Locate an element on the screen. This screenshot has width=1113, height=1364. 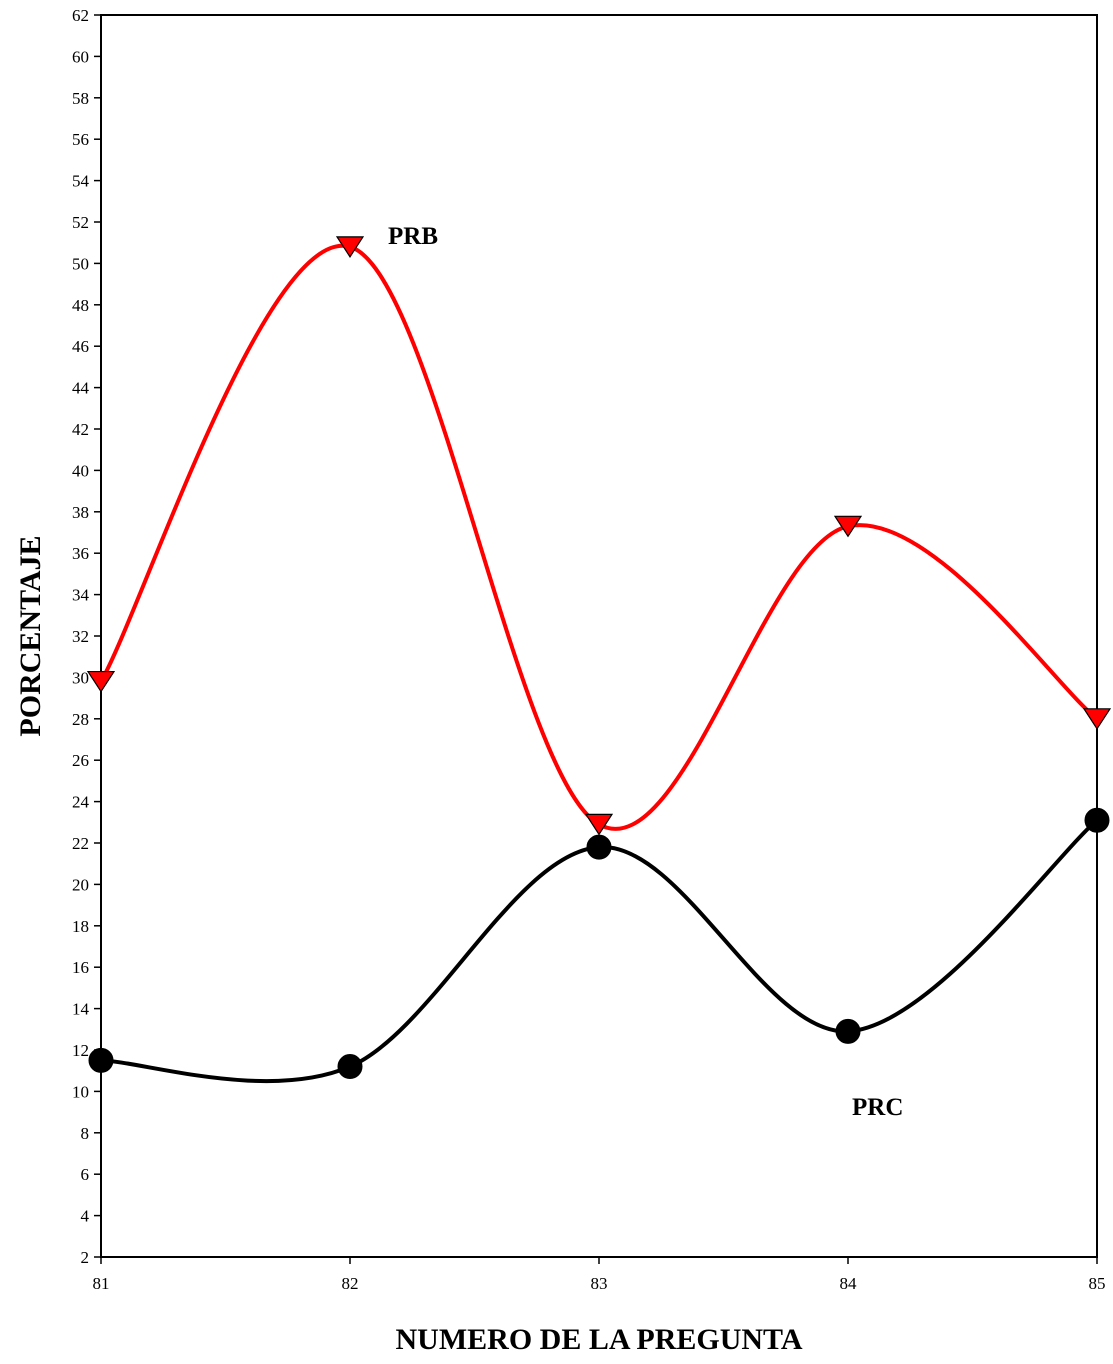
y-tick-label: 32 is located at coordinates (80, 636).